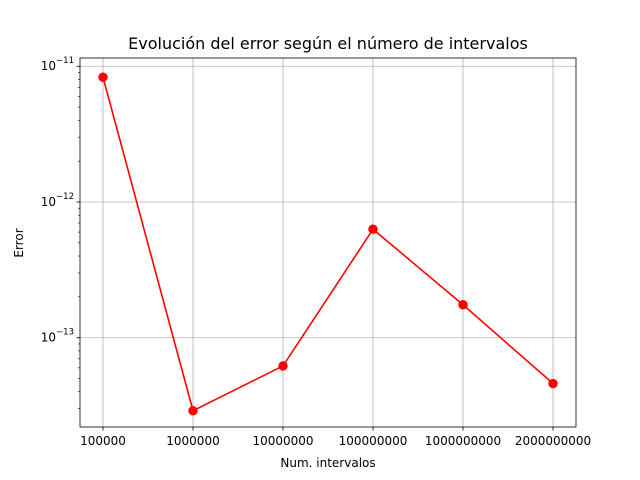 The height and width of the screenshot is (480, 640). What do you see at coordinates (373, 441) in the screenshot?
I see `x-tick-label: 100000000` at bounding box center [373, 441].